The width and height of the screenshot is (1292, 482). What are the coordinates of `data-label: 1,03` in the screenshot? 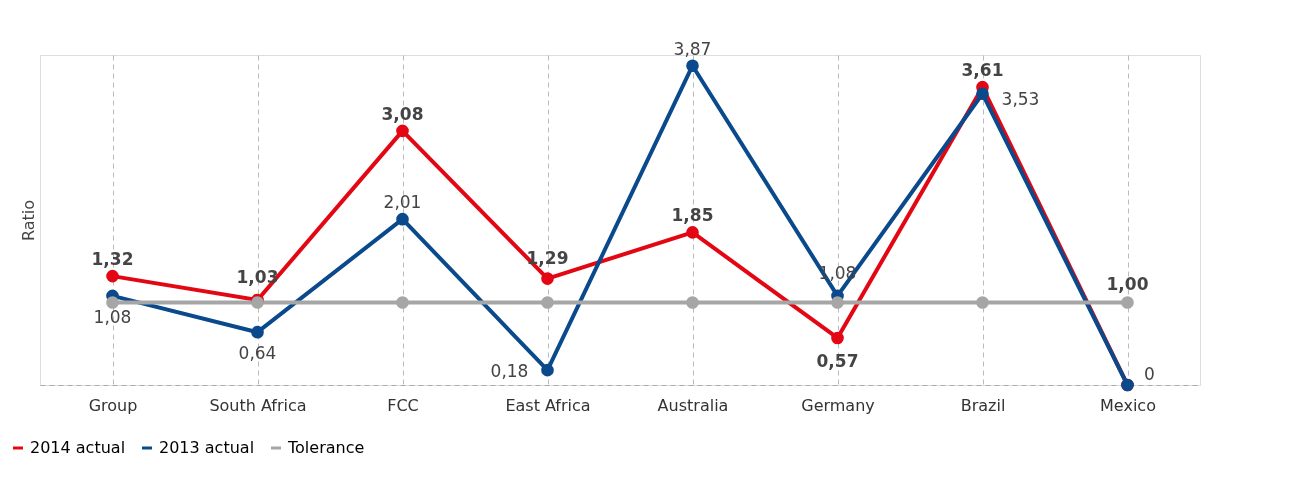 It's located at (257, 277).